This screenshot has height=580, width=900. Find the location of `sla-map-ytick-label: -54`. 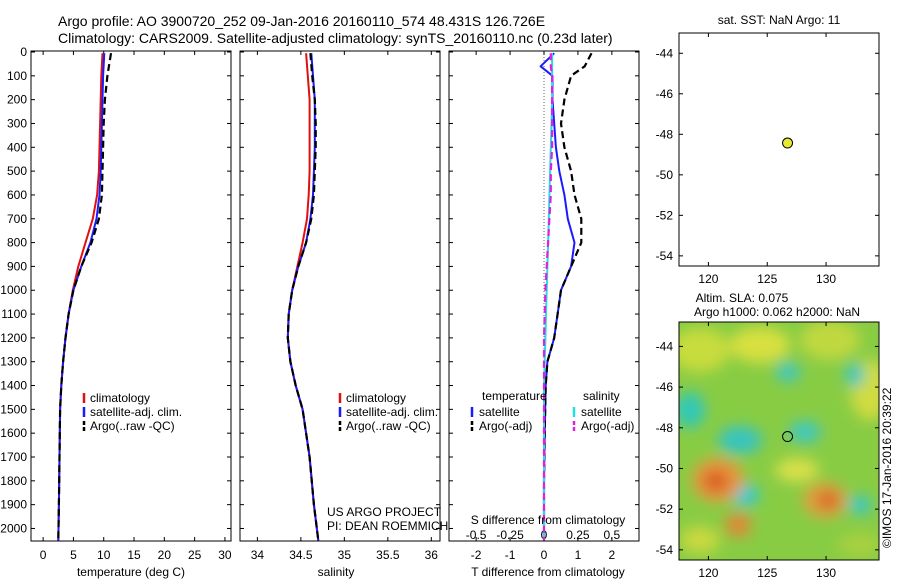

sla-map-ytick-label: -54 is located at coordinates (665, 550).